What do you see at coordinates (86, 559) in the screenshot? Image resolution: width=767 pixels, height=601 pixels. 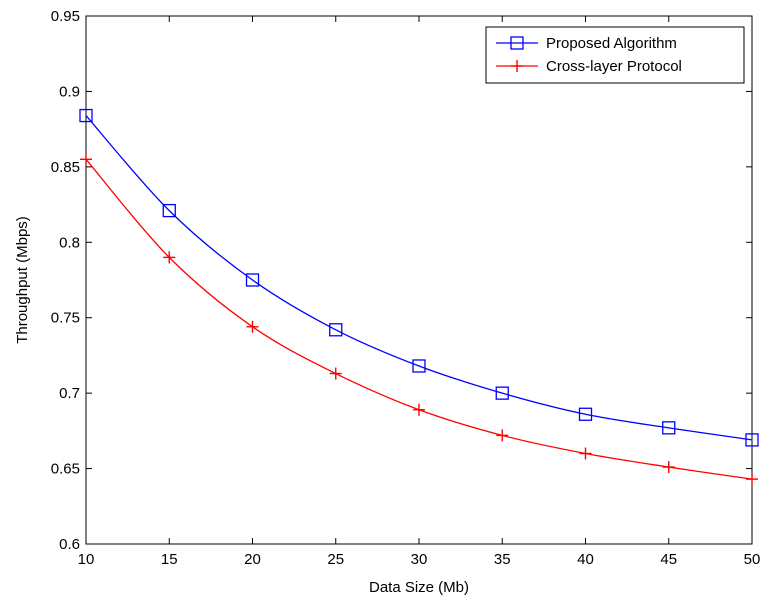 I see `x-tick-label: 10` at bounding box center [86, 559].